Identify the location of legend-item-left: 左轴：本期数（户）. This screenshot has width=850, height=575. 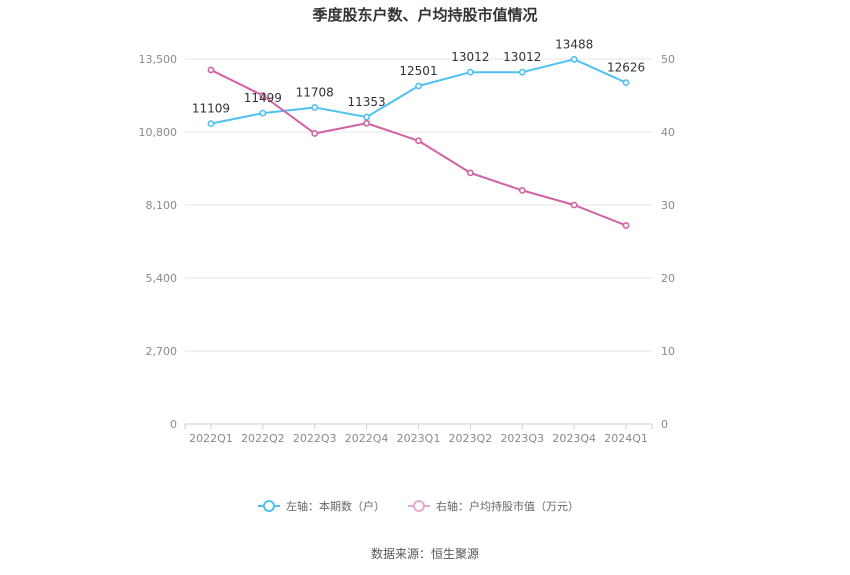
(321, 506).